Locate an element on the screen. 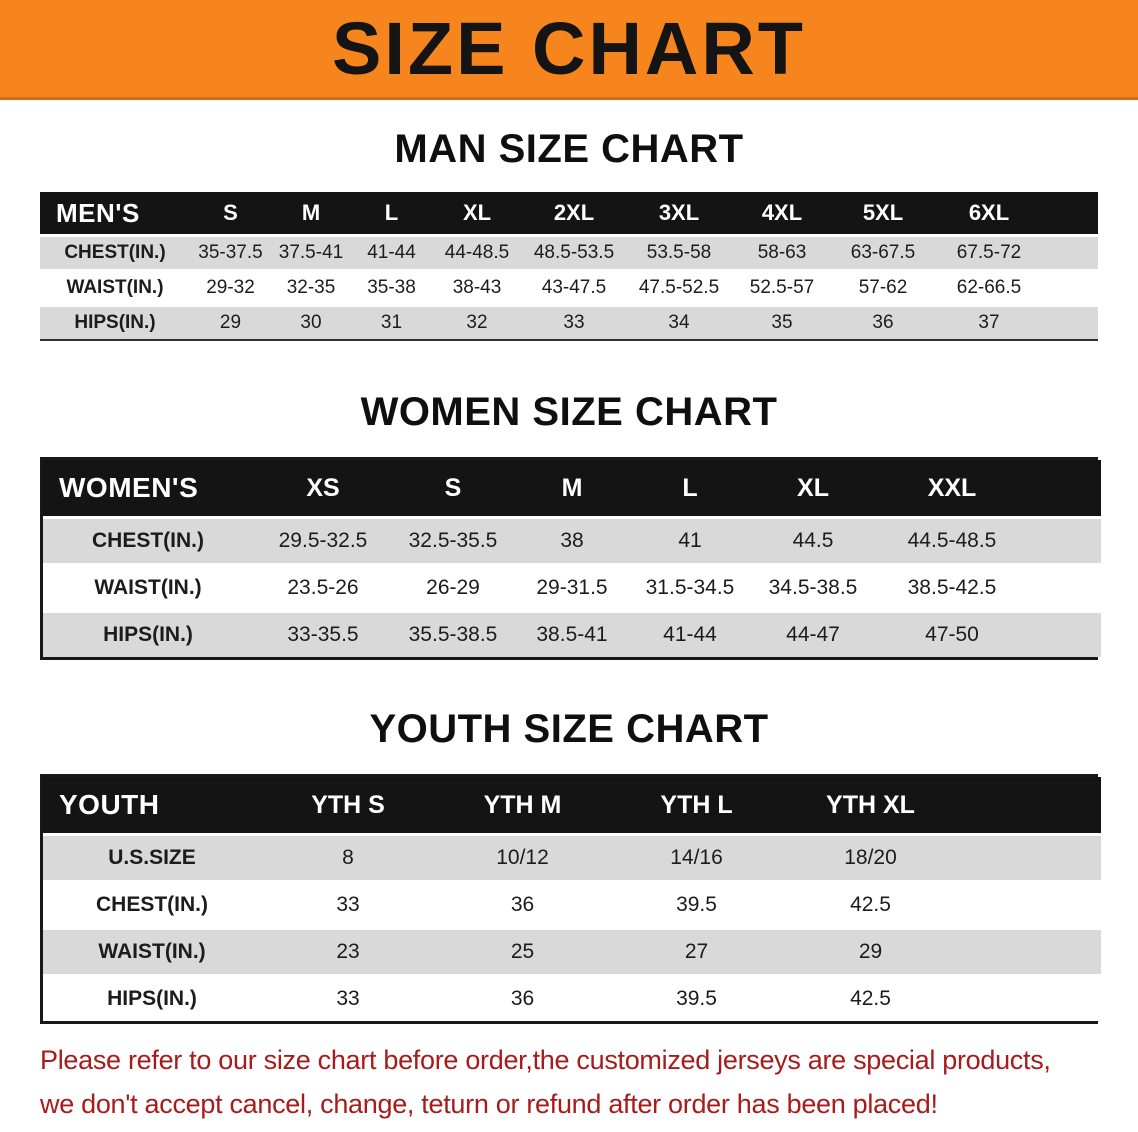 This screenshot has width=1138, height=1132. value-cell: 10/12 is located at coordinates (522, 858).